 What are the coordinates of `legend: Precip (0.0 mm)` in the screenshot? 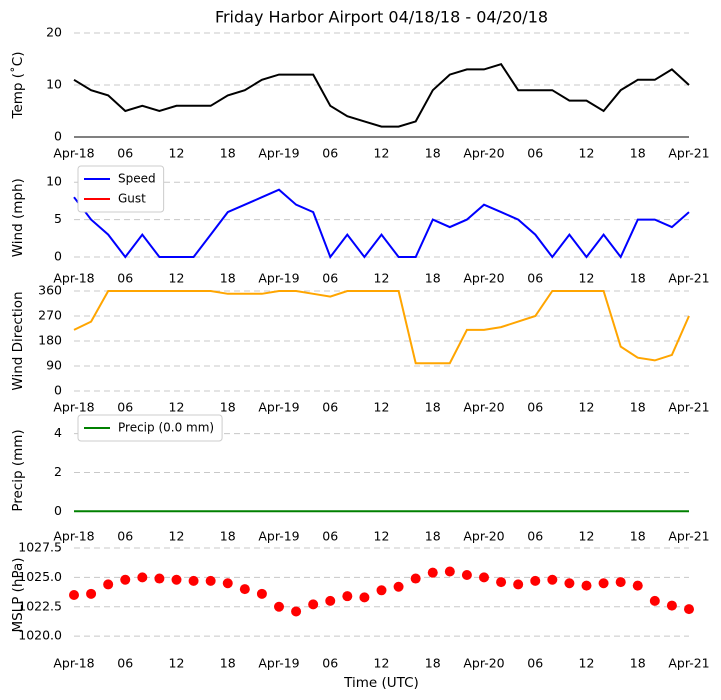 It's located at (150, 428).